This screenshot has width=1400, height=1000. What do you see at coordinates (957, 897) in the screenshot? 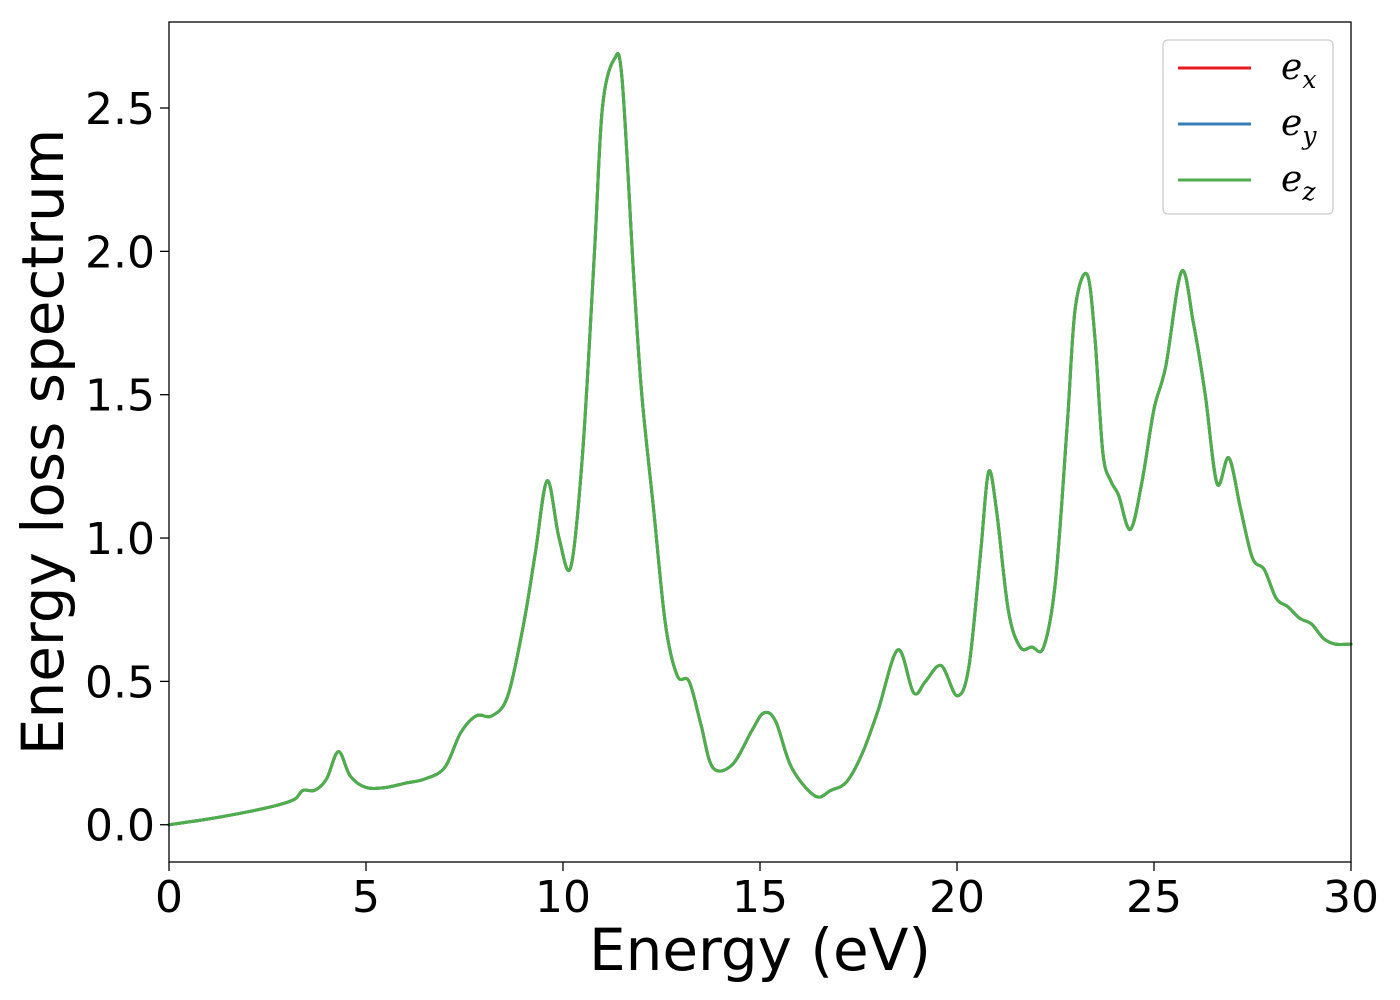
I see `x-tick-label: 20` at bounding box center [957, 897].